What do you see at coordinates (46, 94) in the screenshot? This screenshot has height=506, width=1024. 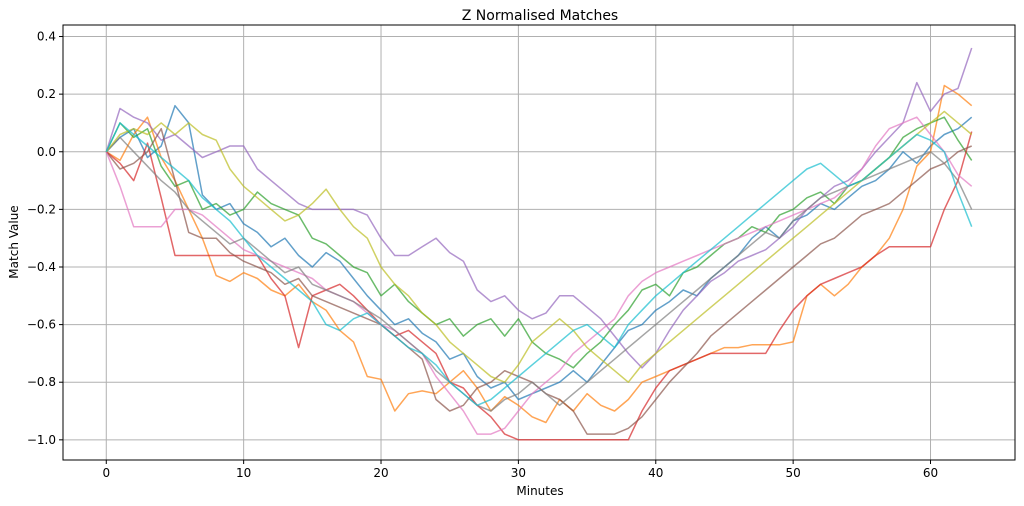 I see `y-tick-label: 0.2` at bounding box center [46, 94].